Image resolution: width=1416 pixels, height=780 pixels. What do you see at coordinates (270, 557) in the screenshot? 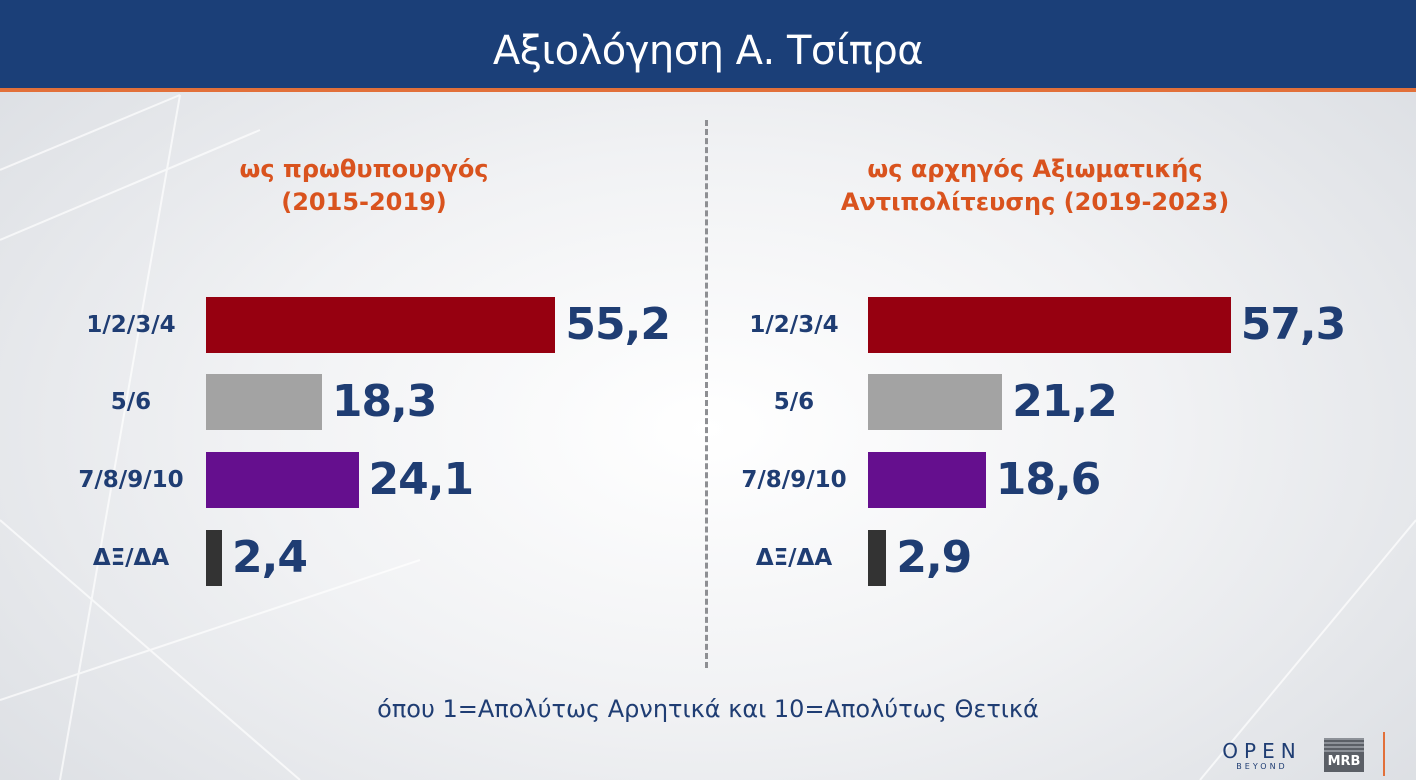
I see `left-value-label: 2,4` at bounding box center [270, 557].